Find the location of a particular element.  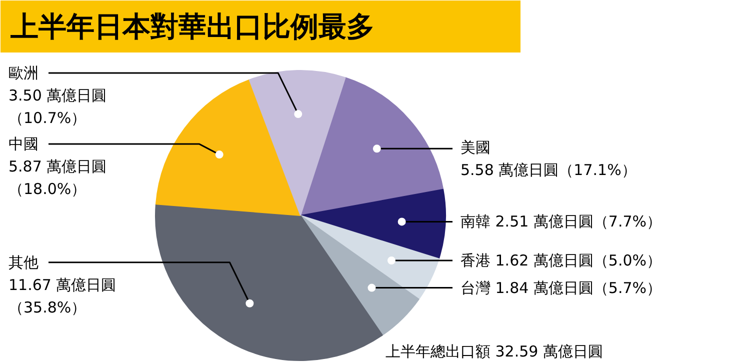

slice-label: 美國 is located at coordinates (475, 147).